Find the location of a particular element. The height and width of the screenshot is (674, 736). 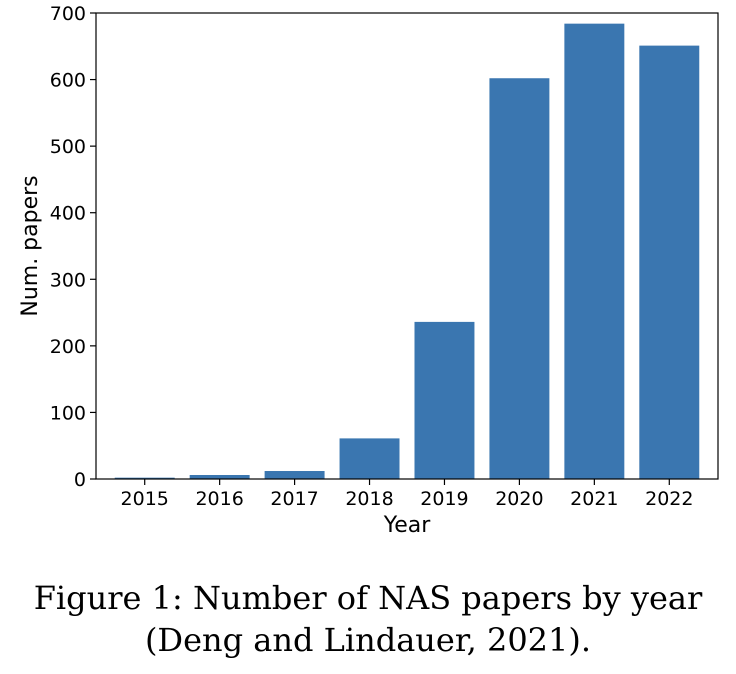

x-tick-label-2015: 2015 is located at coordinates (145, 499).